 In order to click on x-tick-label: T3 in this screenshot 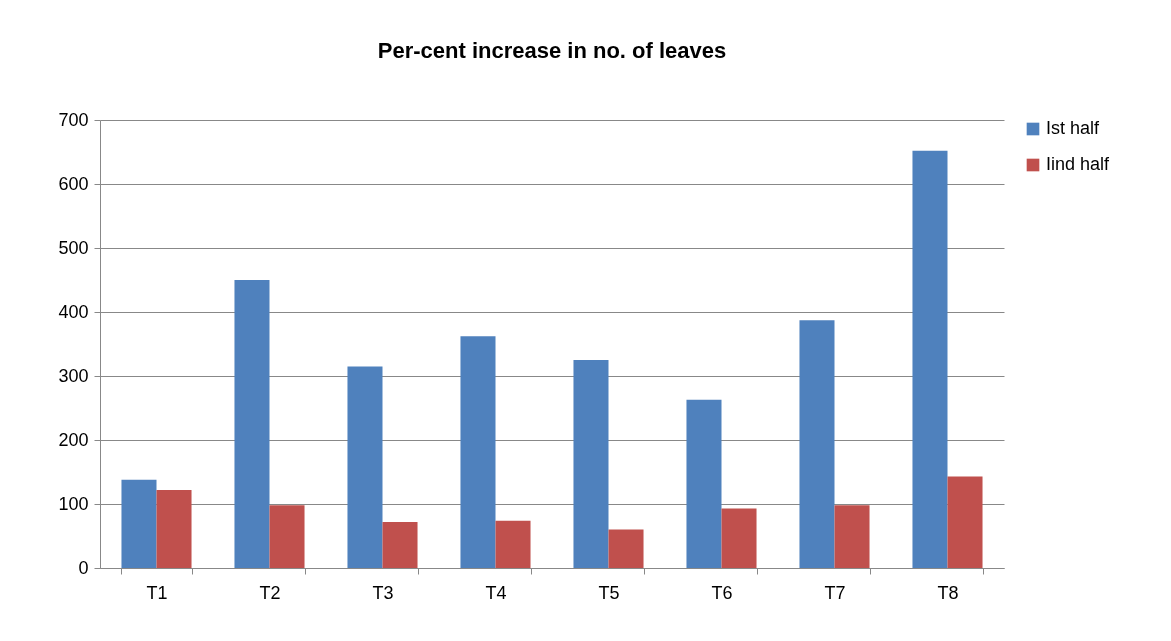, I will do `click(383, 592)`.